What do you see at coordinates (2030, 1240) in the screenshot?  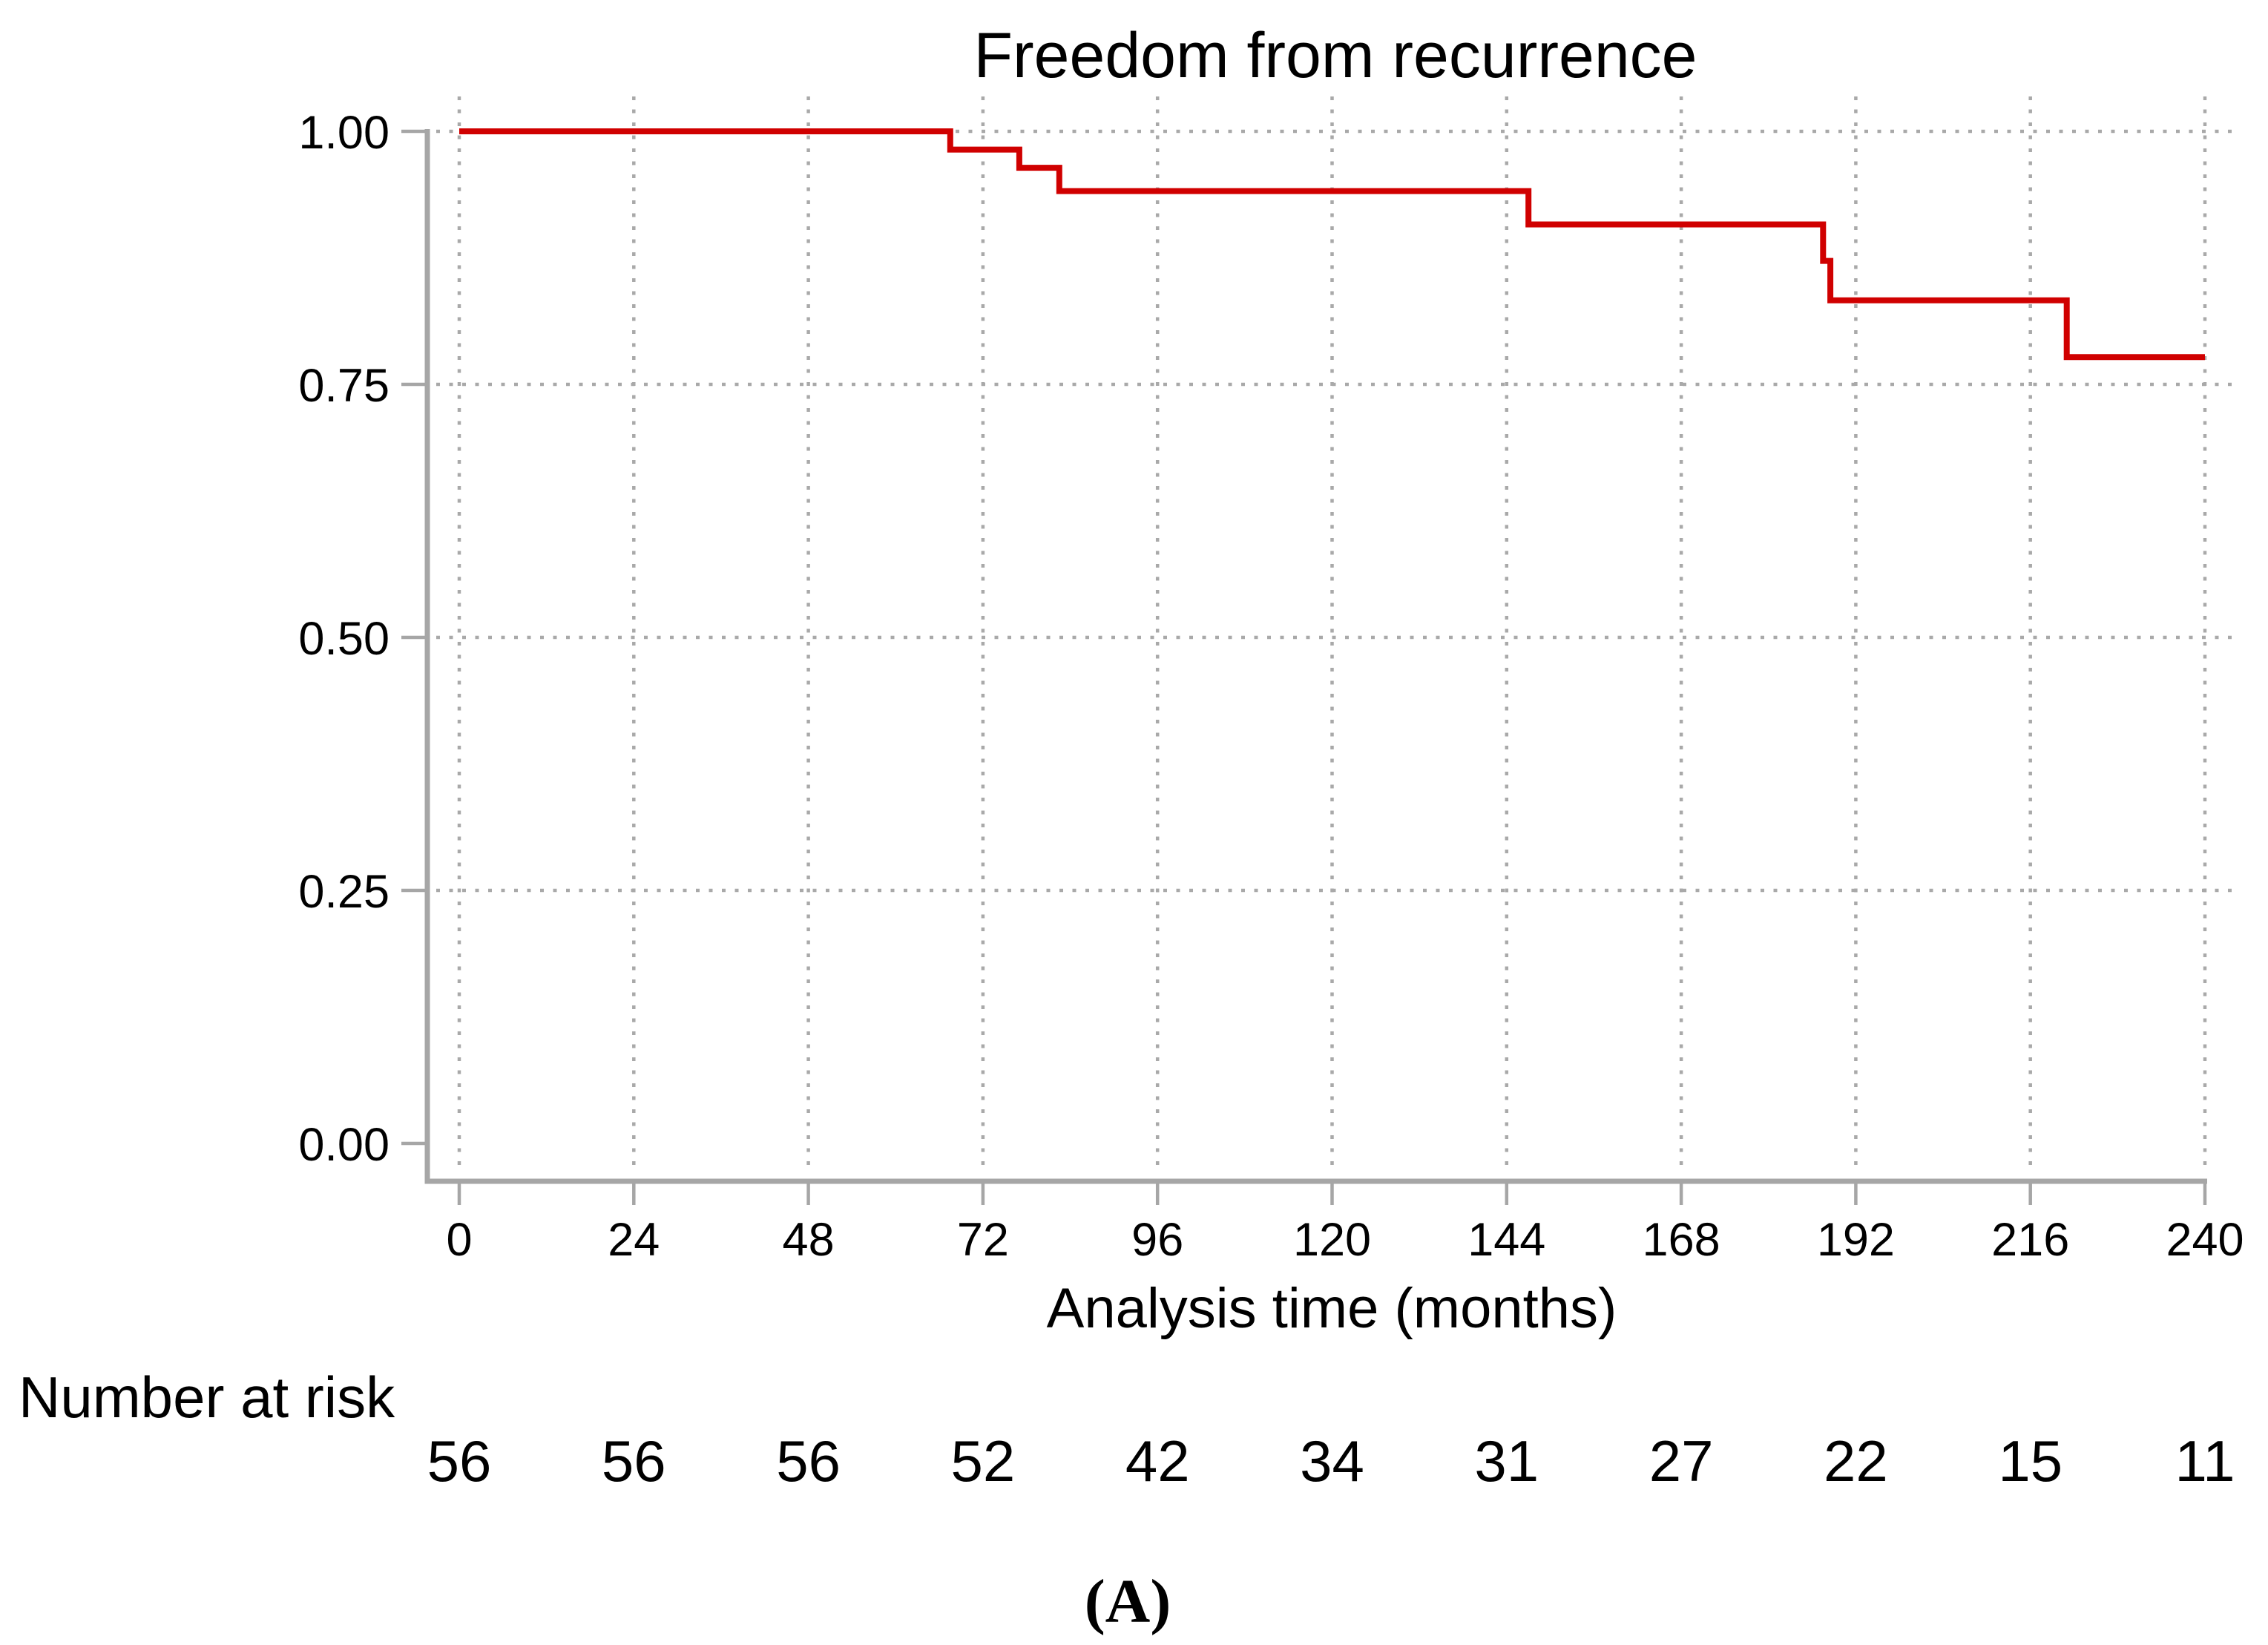 I see `x-tick-label: 216` at bounding box center [2030, 1240].